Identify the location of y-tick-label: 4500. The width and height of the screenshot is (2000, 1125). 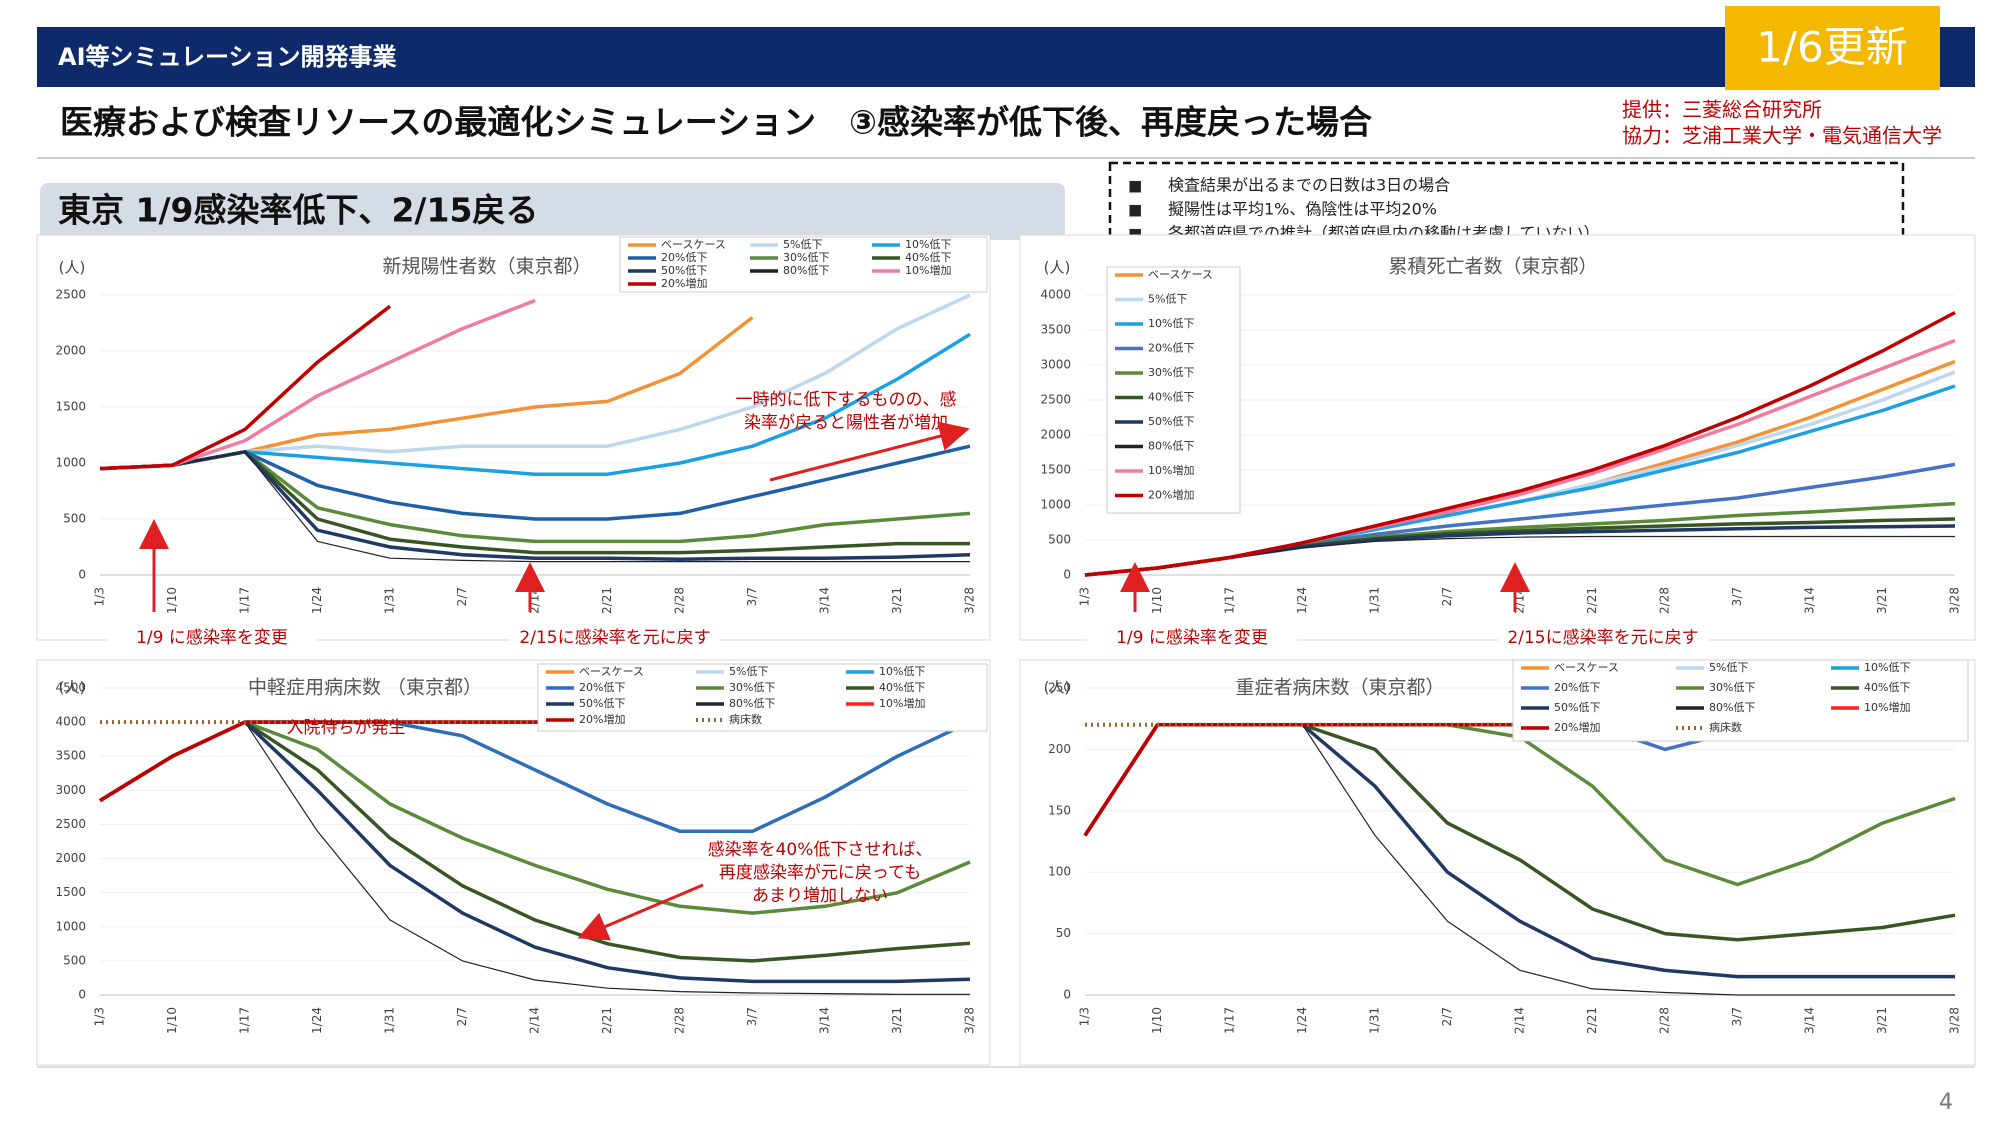
(70, 688).